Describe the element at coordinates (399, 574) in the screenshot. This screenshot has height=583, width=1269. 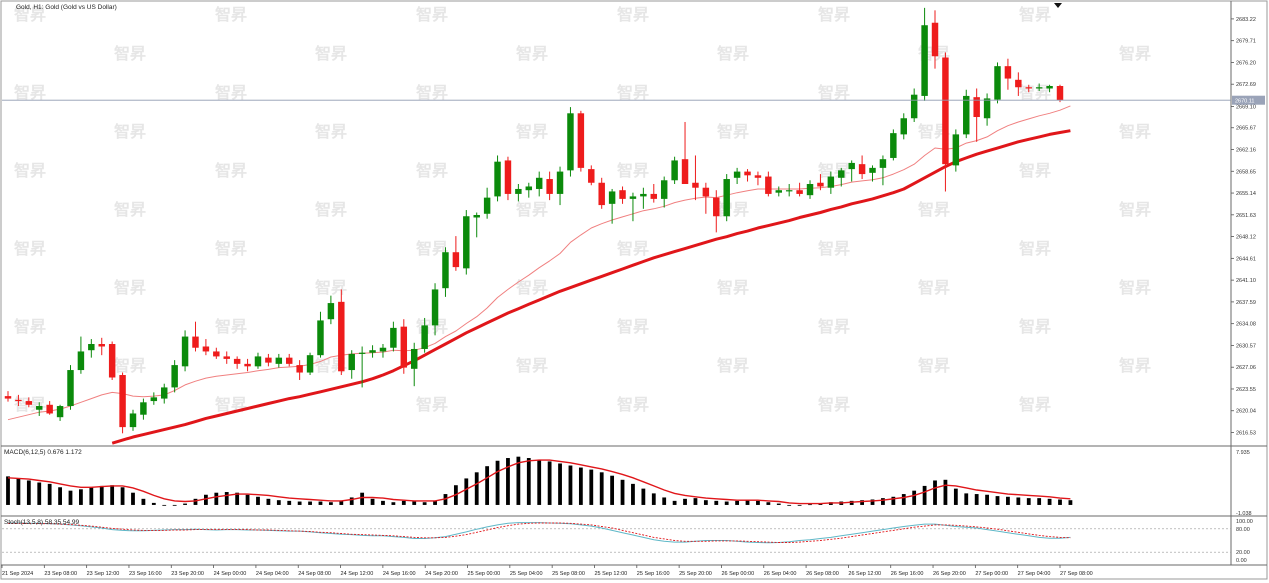
I see `time-tick-label: 24 Sep 16:00` at that location.